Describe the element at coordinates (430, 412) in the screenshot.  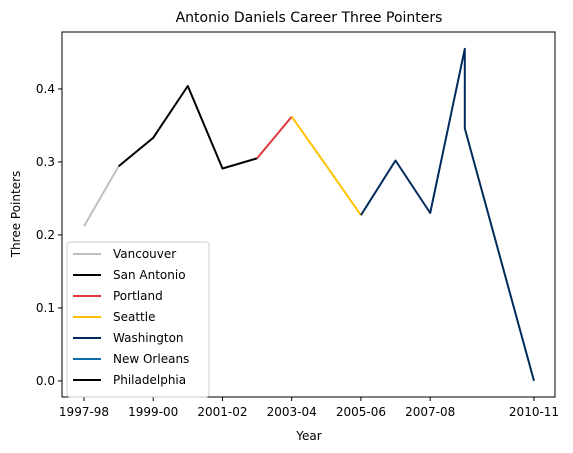
I see `x-tick-label: 2007-08` at that location.